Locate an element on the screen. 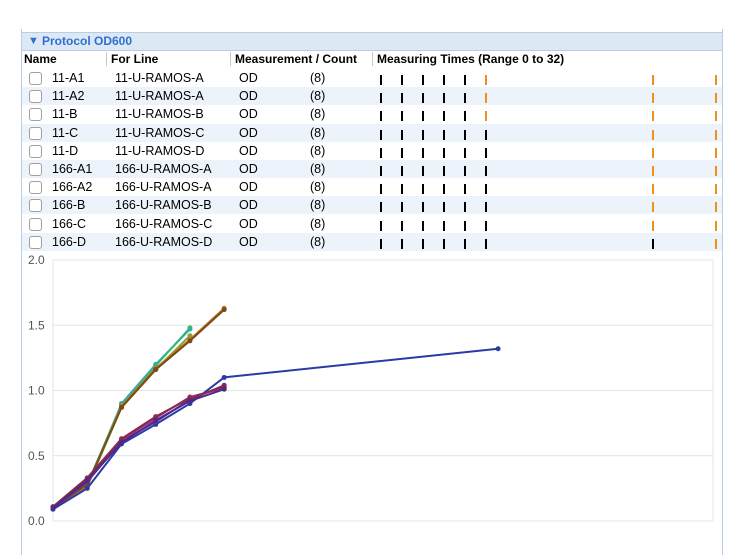  line-name: 166-U-RAMOS-C is located at coordinates (164, 223).